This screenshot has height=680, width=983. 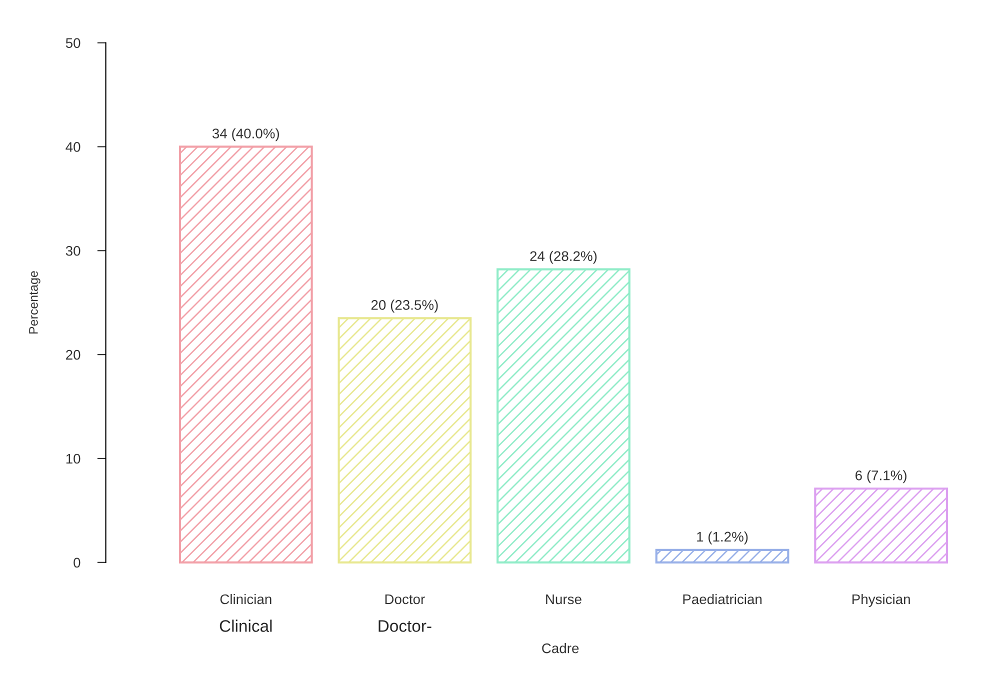 I want to click on data-label: 1 (1.2%), so click(x=722, y=537).